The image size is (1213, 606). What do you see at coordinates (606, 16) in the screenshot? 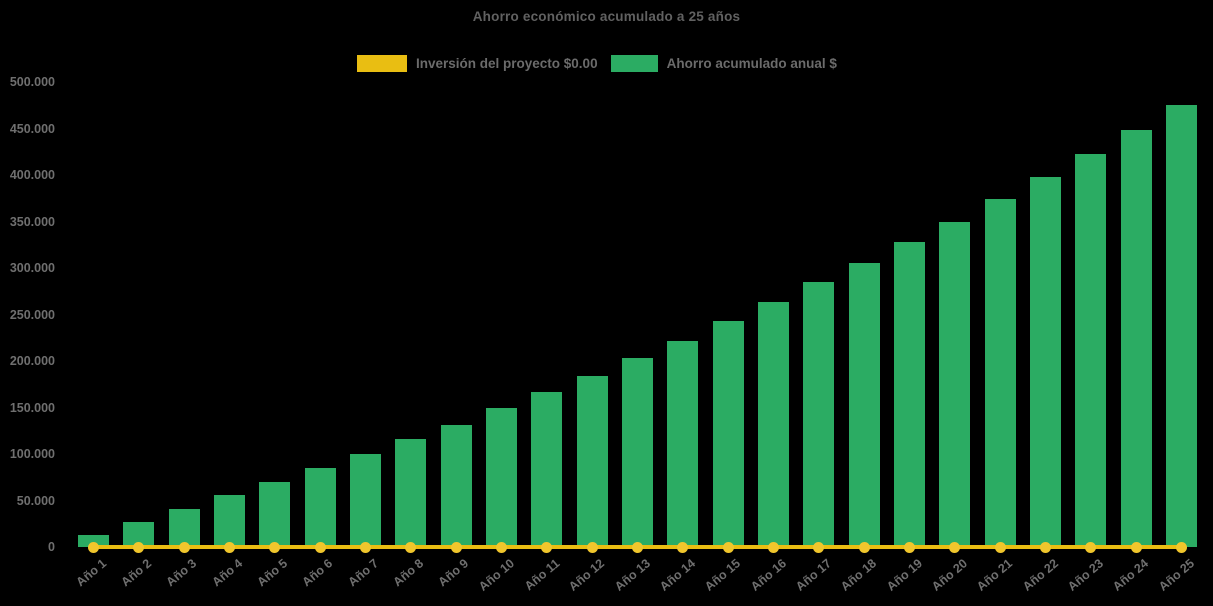
I see `chart-title: Ahorro económico acumulado a 25 años` at bounding box center [606, 16].